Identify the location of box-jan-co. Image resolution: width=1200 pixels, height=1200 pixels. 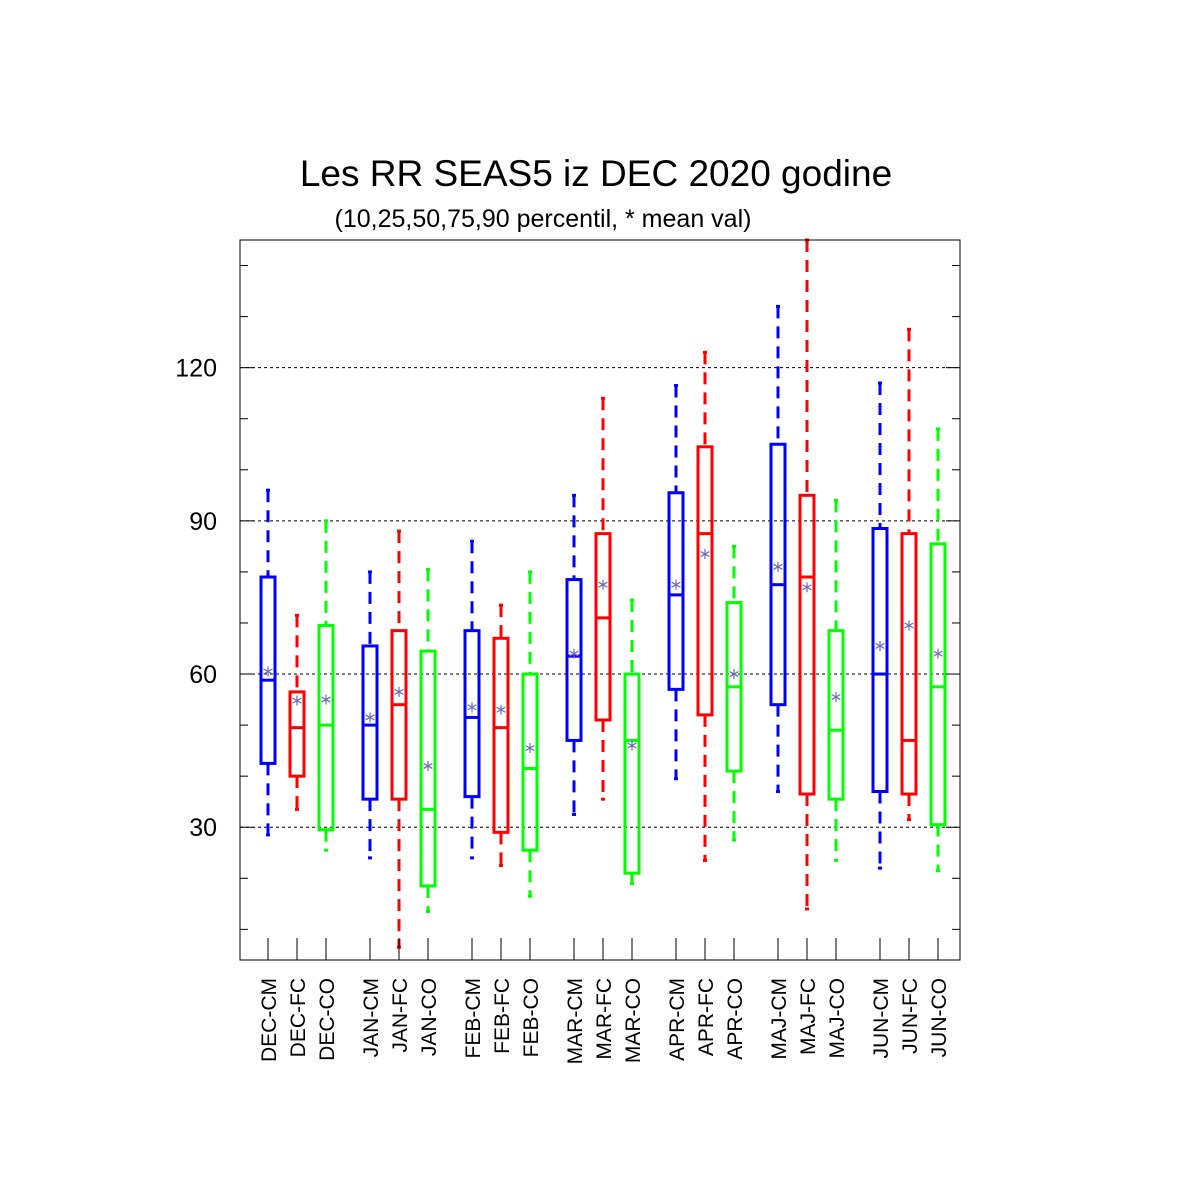
(428, 740).